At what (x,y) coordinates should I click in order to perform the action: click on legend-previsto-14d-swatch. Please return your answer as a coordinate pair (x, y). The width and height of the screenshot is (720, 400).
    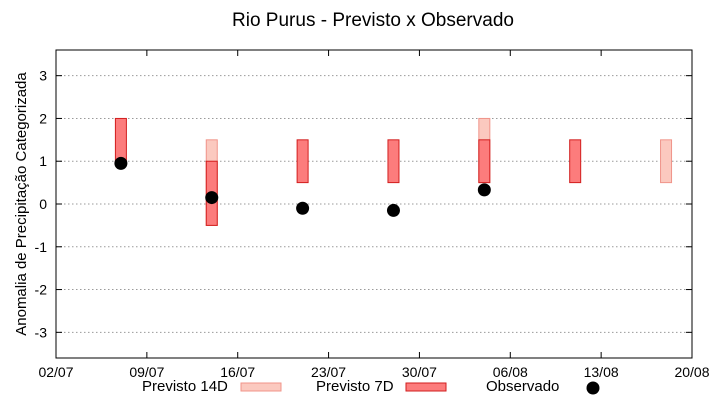
    Looking at the image, I should click on (261, 387).